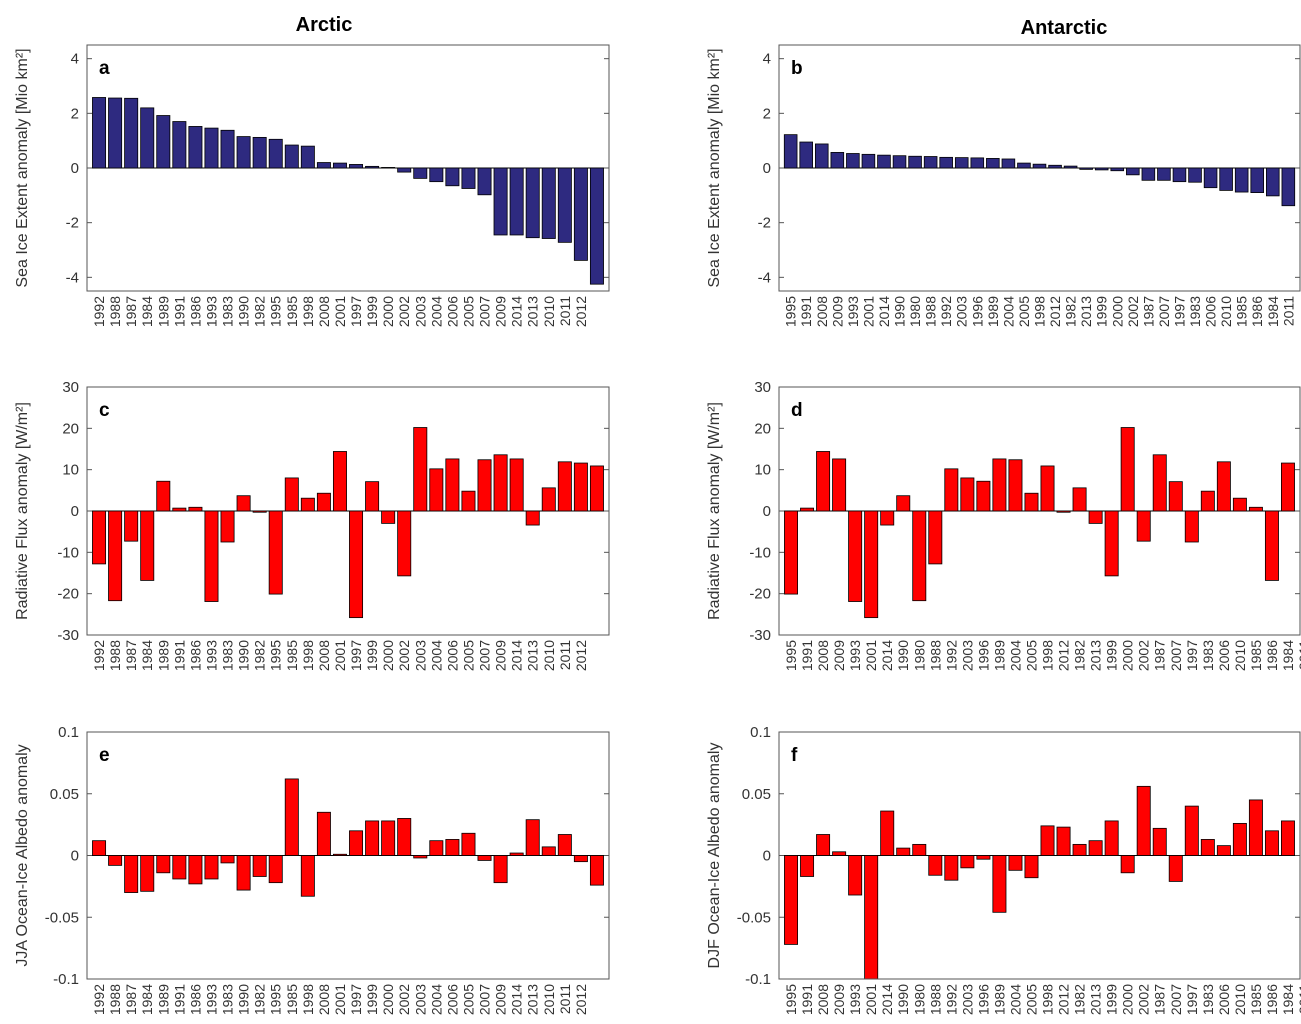 This screenshot has width=1301, height=1024. Describe the element at coordinates (292, 999) in the screenshot. I see `x-tick-label: 1985` at that location.